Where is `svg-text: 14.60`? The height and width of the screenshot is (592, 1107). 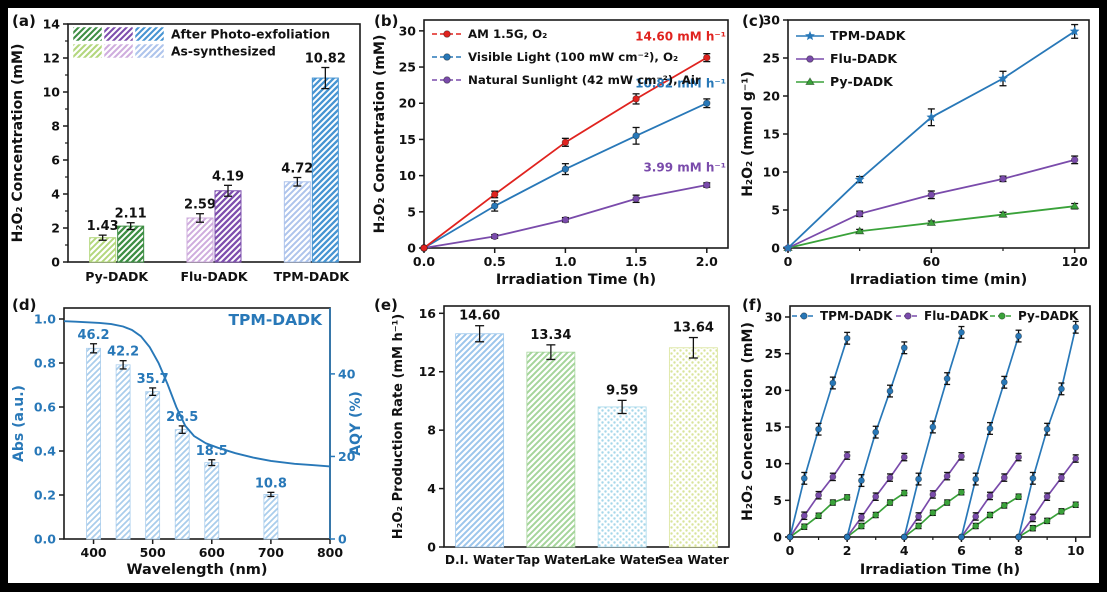 svg-text: 14.60 is located at coordinates (479, 316).